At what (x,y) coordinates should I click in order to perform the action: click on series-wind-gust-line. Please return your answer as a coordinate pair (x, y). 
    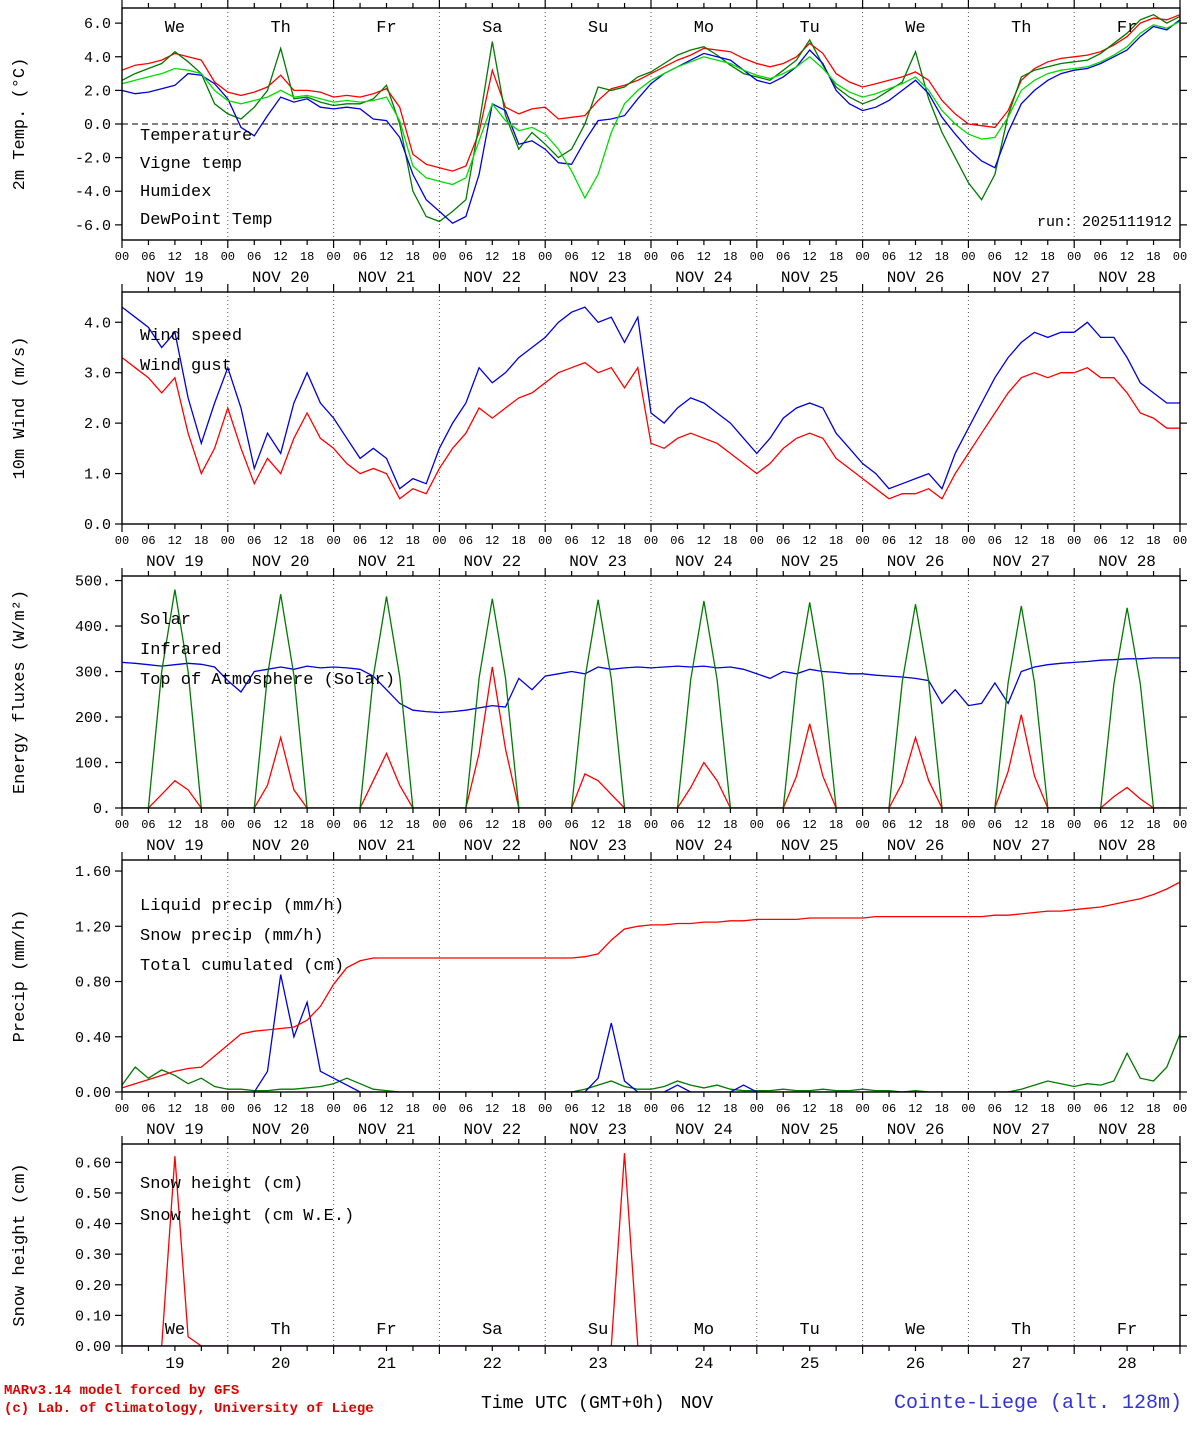
    Looking at the image, I should click on (651, 398).